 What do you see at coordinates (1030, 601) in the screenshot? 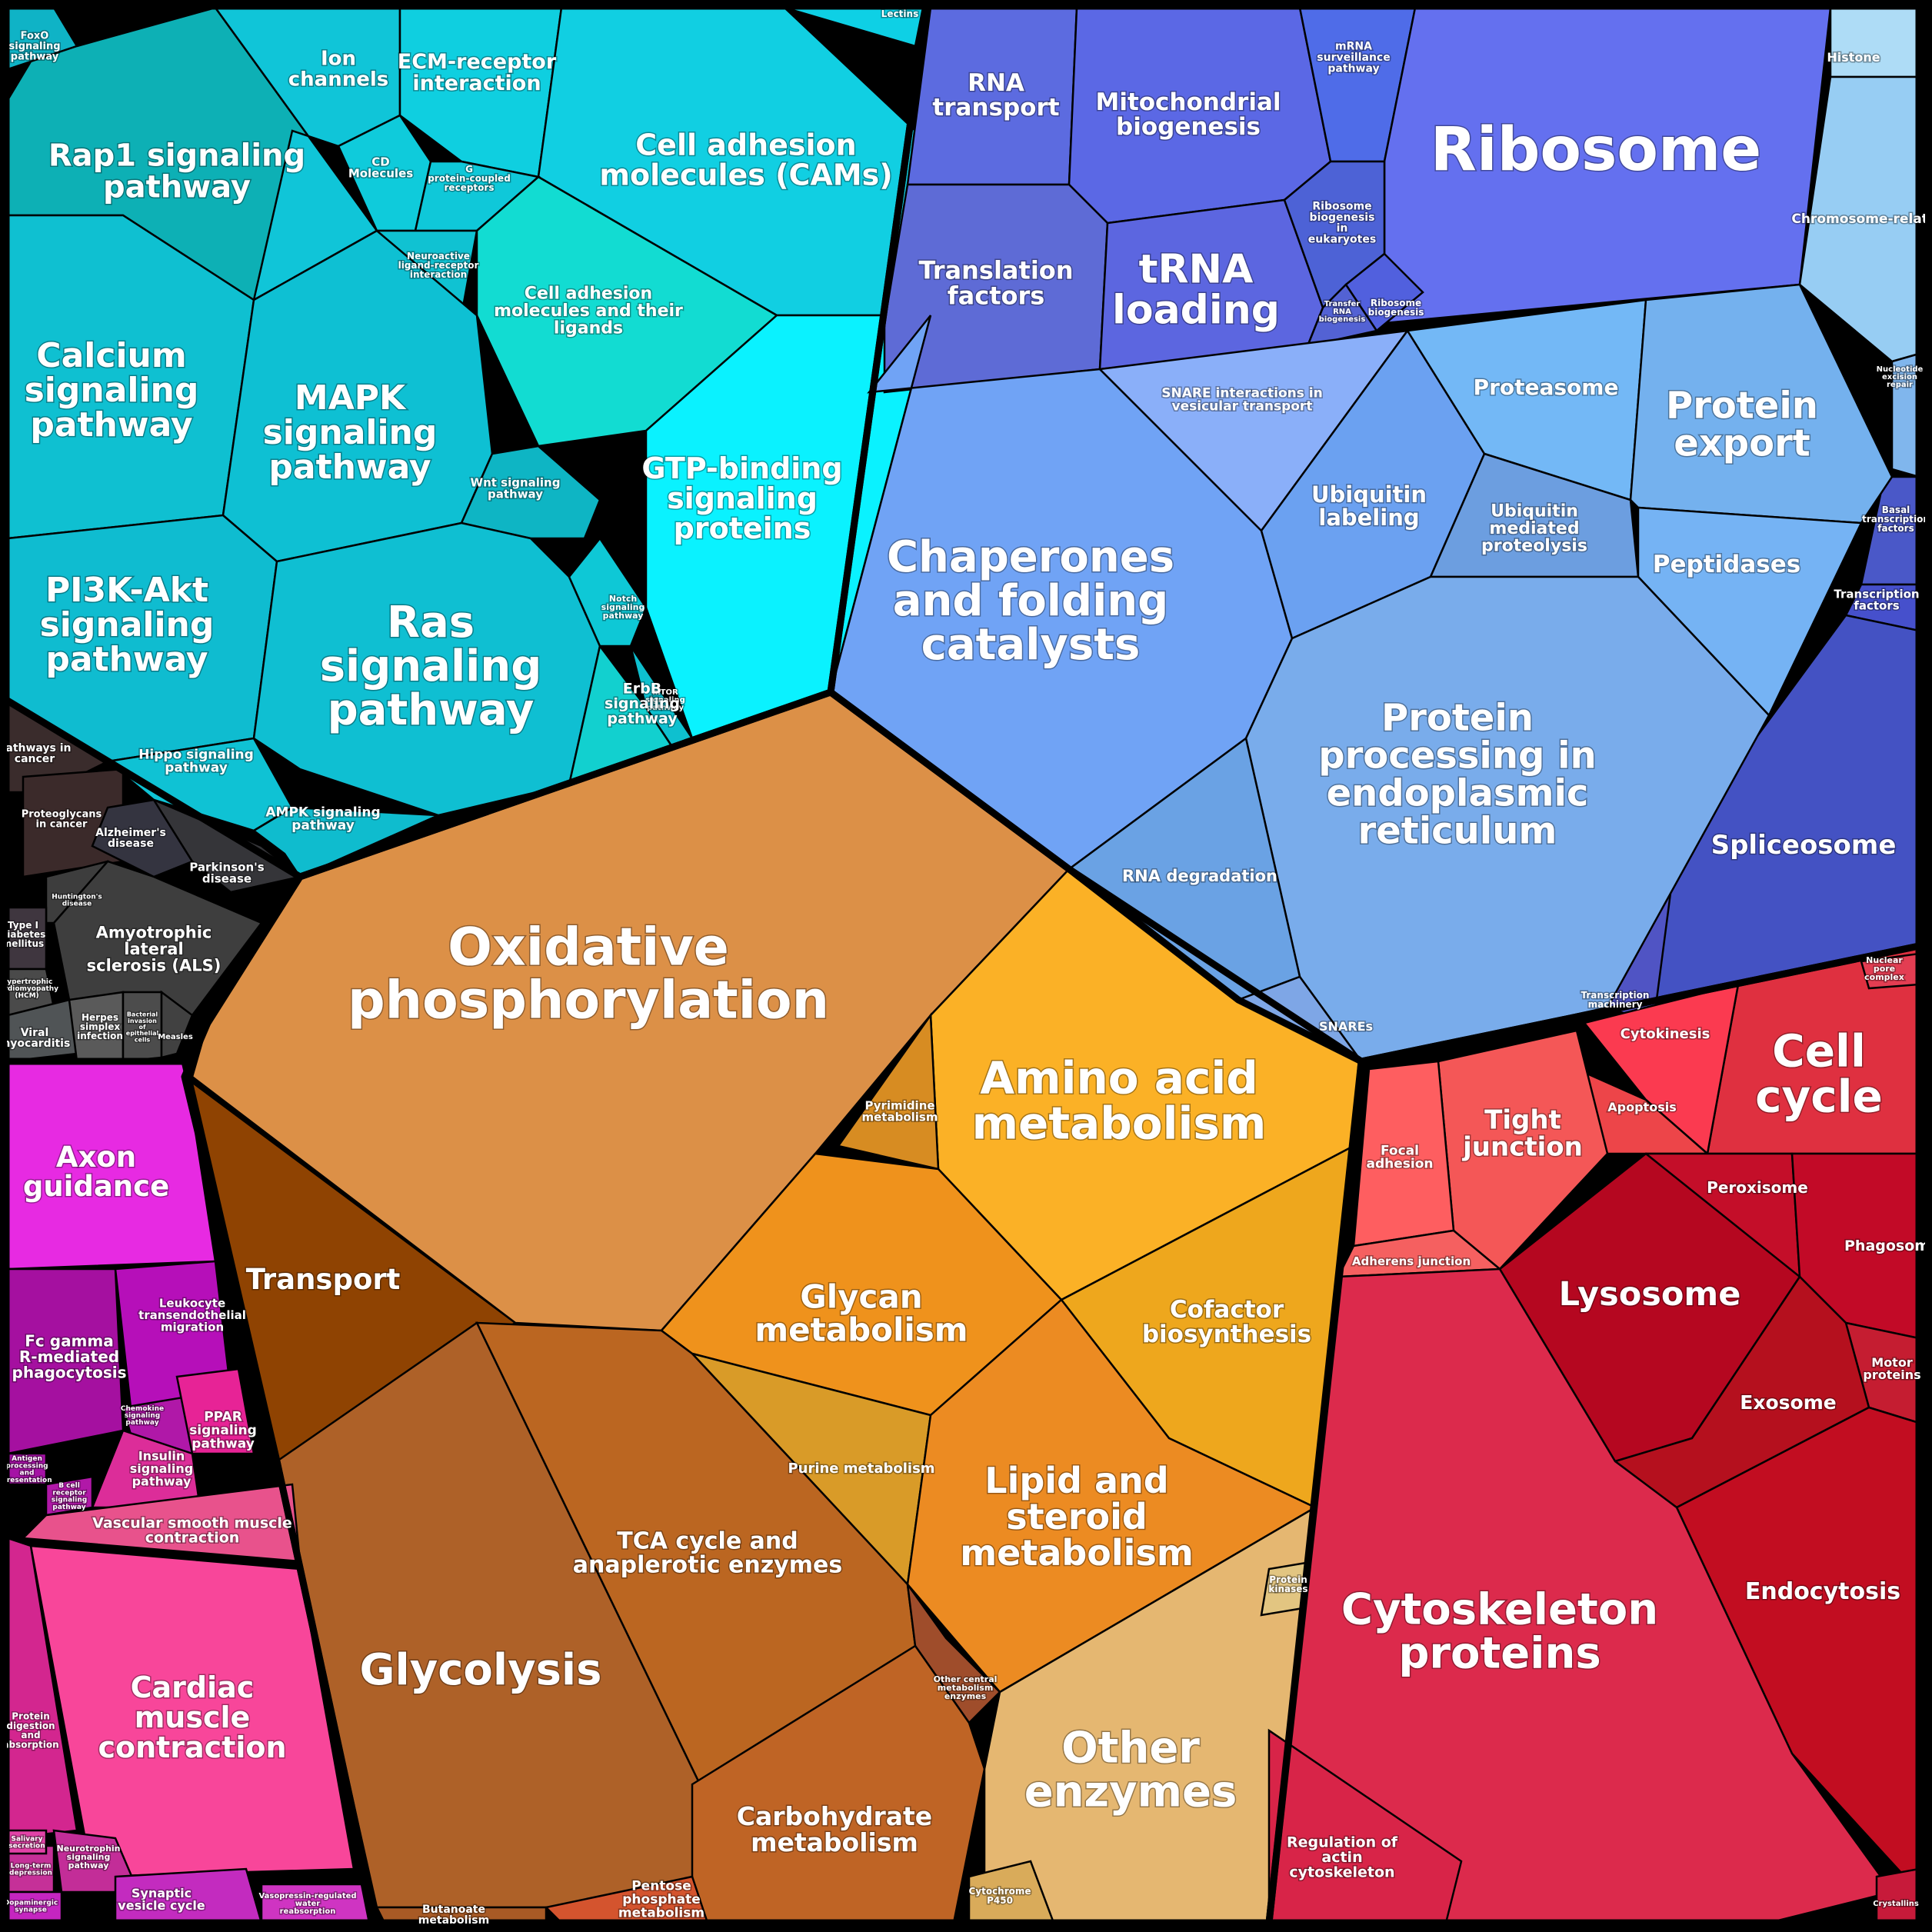
I see `label-chaperones: Chaperones and folding catalysts` at bounding box center [1030, 601].